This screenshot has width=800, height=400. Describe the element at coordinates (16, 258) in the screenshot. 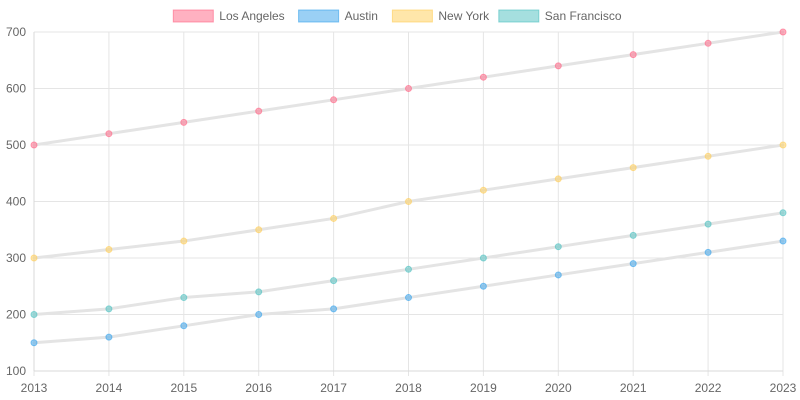

I see `y-tick-label: 300` at that location.